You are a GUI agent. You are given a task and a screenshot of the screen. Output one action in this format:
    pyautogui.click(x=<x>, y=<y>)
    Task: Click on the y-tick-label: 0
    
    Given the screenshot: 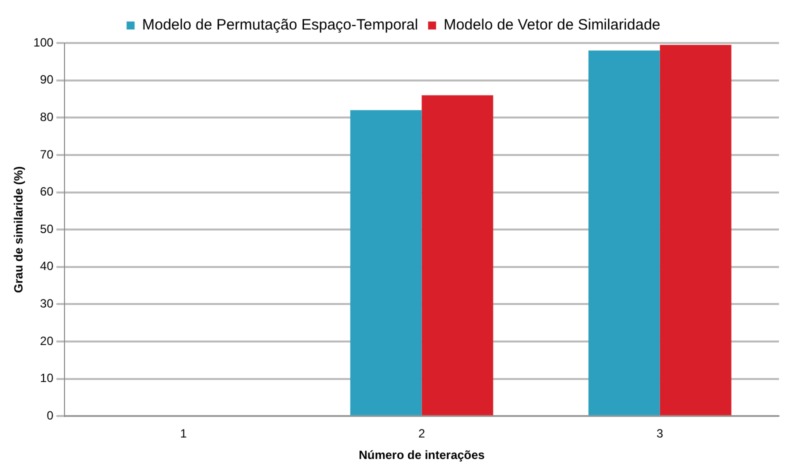 What is the action you would take?
    pyautogui.click(x=50, y=415)
    